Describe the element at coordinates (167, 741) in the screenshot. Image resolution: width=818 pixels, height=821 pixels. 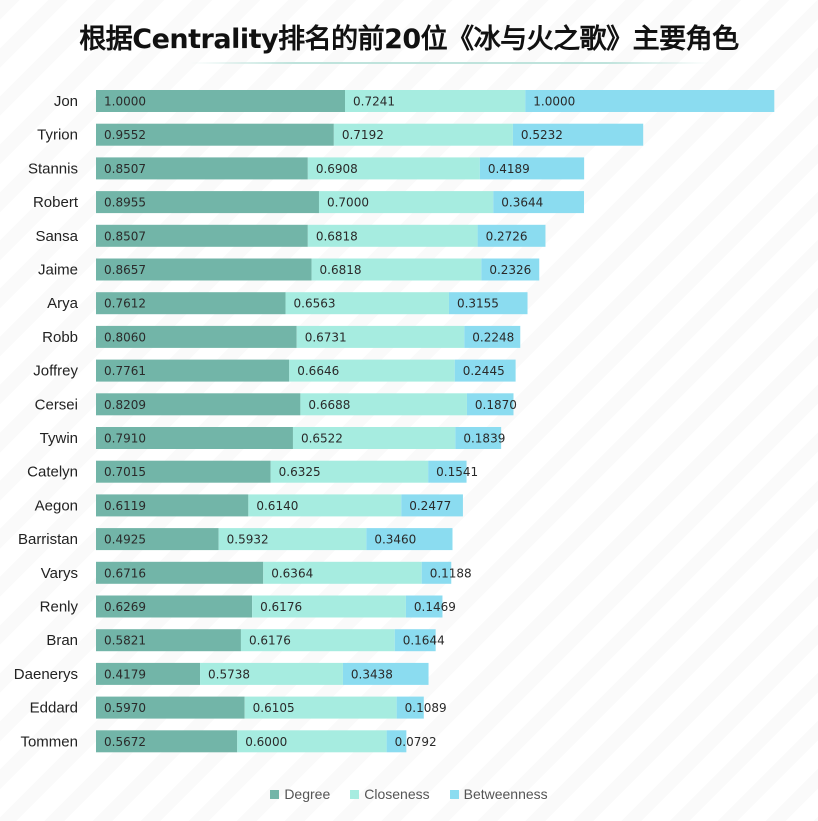
I see `bar-degree-tommen` at that location.